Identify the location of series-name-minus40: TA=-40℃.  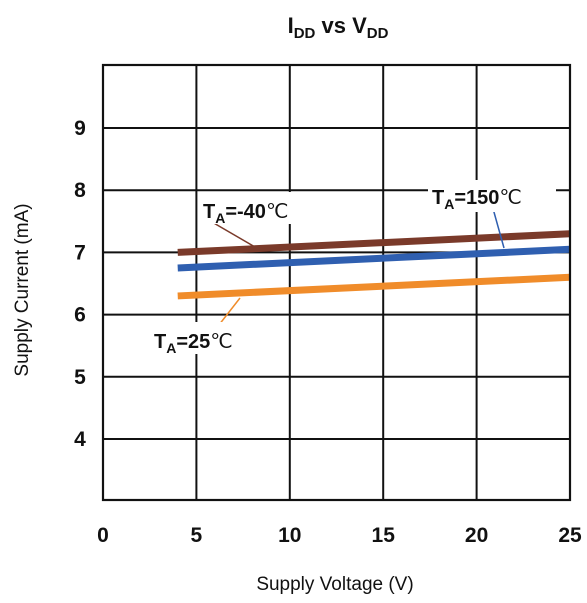
(245, 213).